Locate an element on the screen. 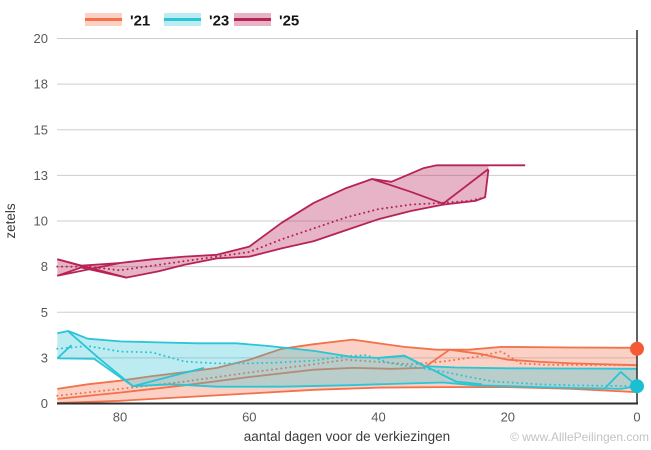 The image size is (651, 450). y-tick-label: 3 is located at coordinates (44, 357).